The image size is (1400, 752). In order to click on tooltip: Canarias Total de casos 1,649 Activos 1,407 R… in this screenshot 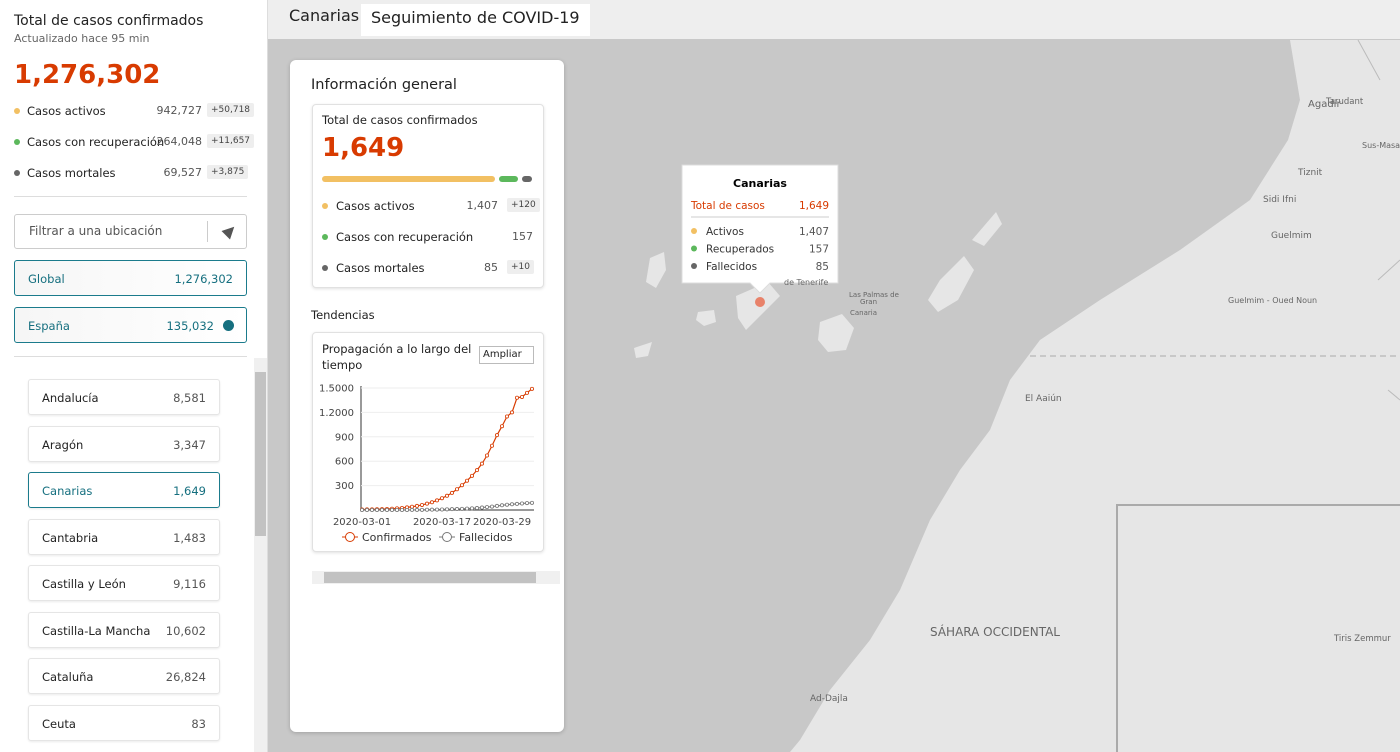, I will do `click(760, 235)`.